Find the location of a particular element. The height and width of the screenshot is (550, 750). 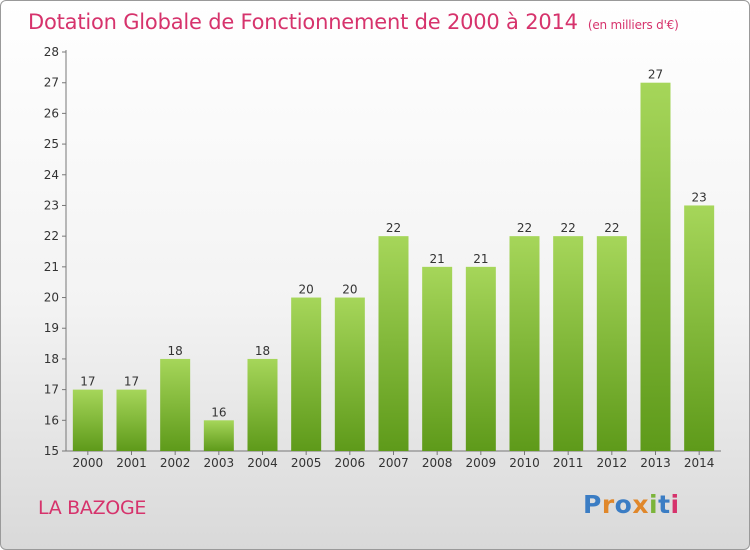

y-tick-label: 21 is located at coordinates (51, 267).